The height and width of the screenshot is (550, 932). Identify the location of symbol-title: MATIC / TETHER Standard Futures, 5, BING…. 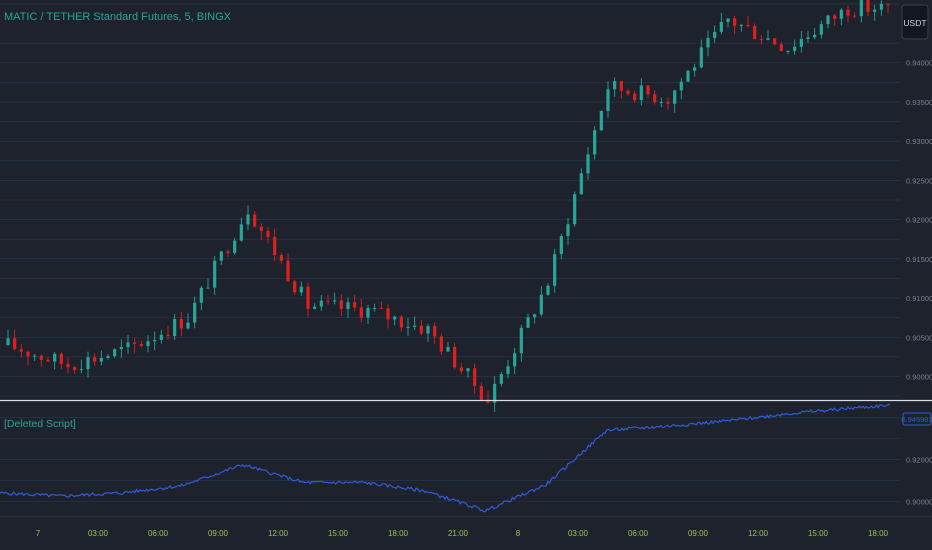
(118, 17).